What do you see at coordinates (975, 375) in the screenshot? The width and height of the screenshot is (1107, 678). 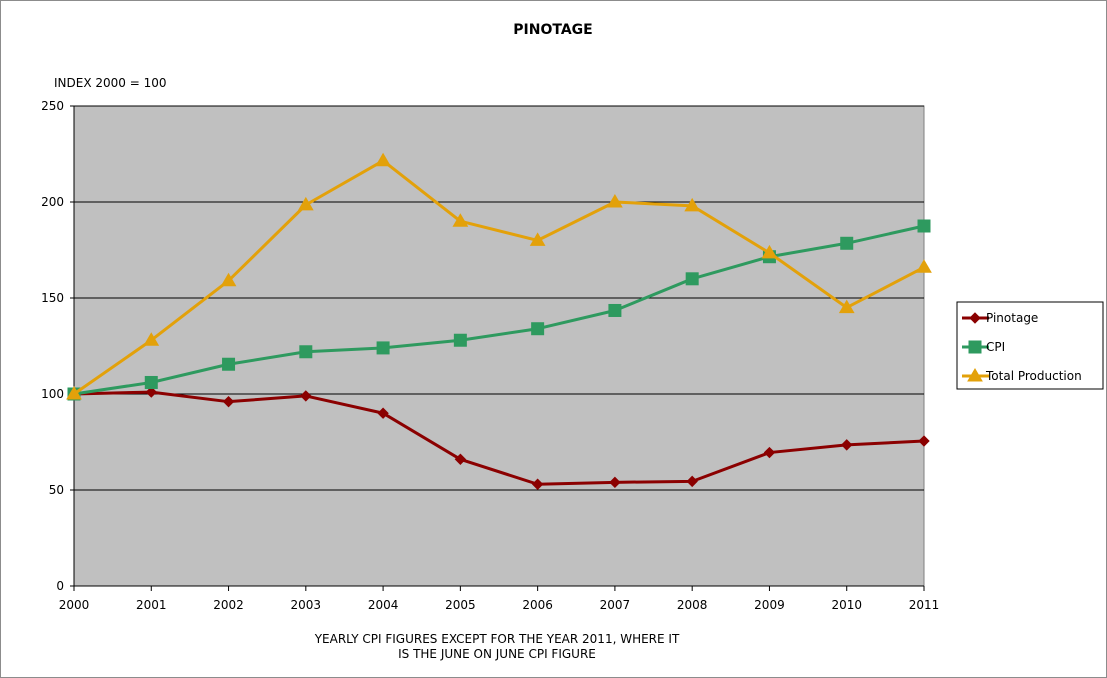 I see `legend-marker-total-production` at bounding box center [975, 375].